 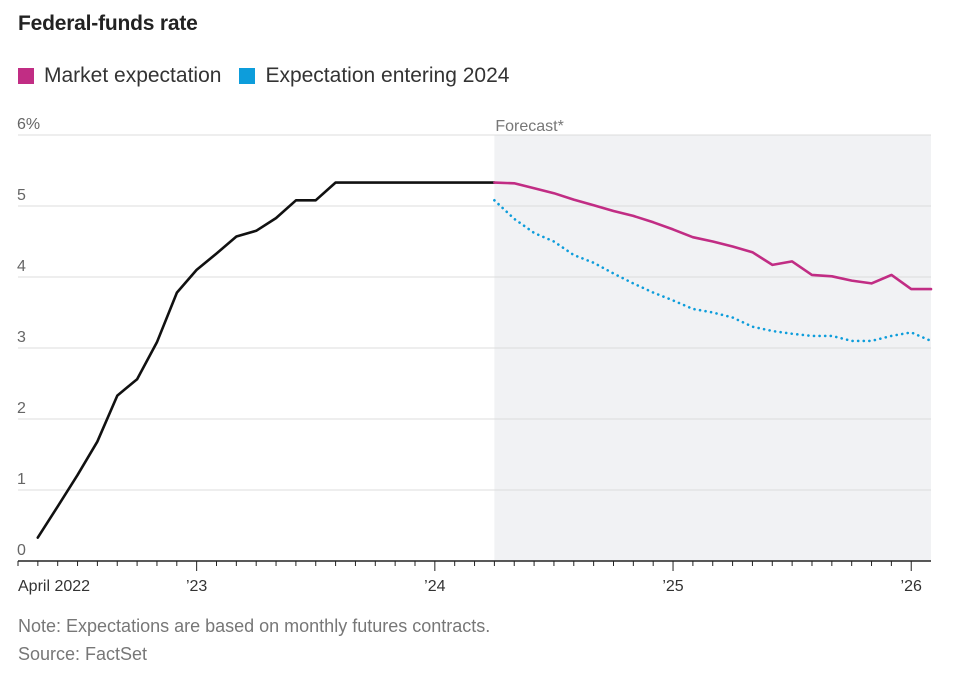 What do you see at coordinates (247, 76) in the screenshot?
I see `legend-swatch-expectation-entering-2024` at bounding box center [247, 76].